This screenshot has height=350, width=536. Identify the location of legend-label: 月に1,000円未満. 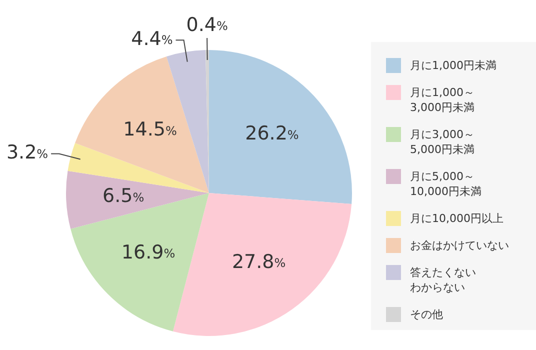
(453, 65).